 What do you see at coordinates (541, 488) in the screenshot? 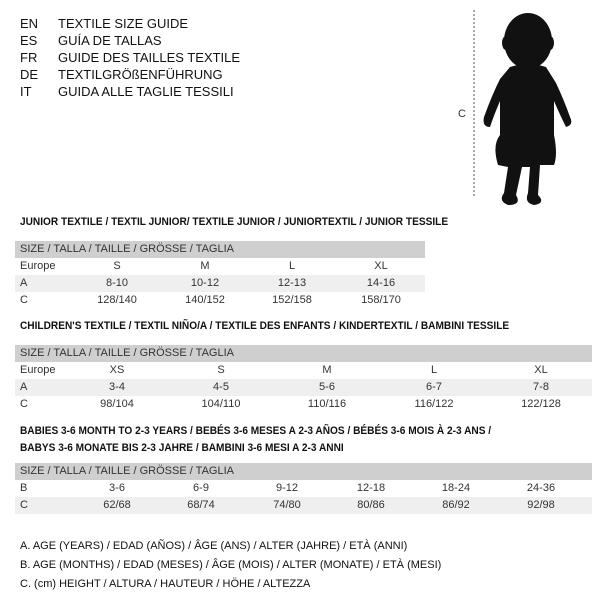
I see `cell: 24-36` at bounding box center [541, 488].